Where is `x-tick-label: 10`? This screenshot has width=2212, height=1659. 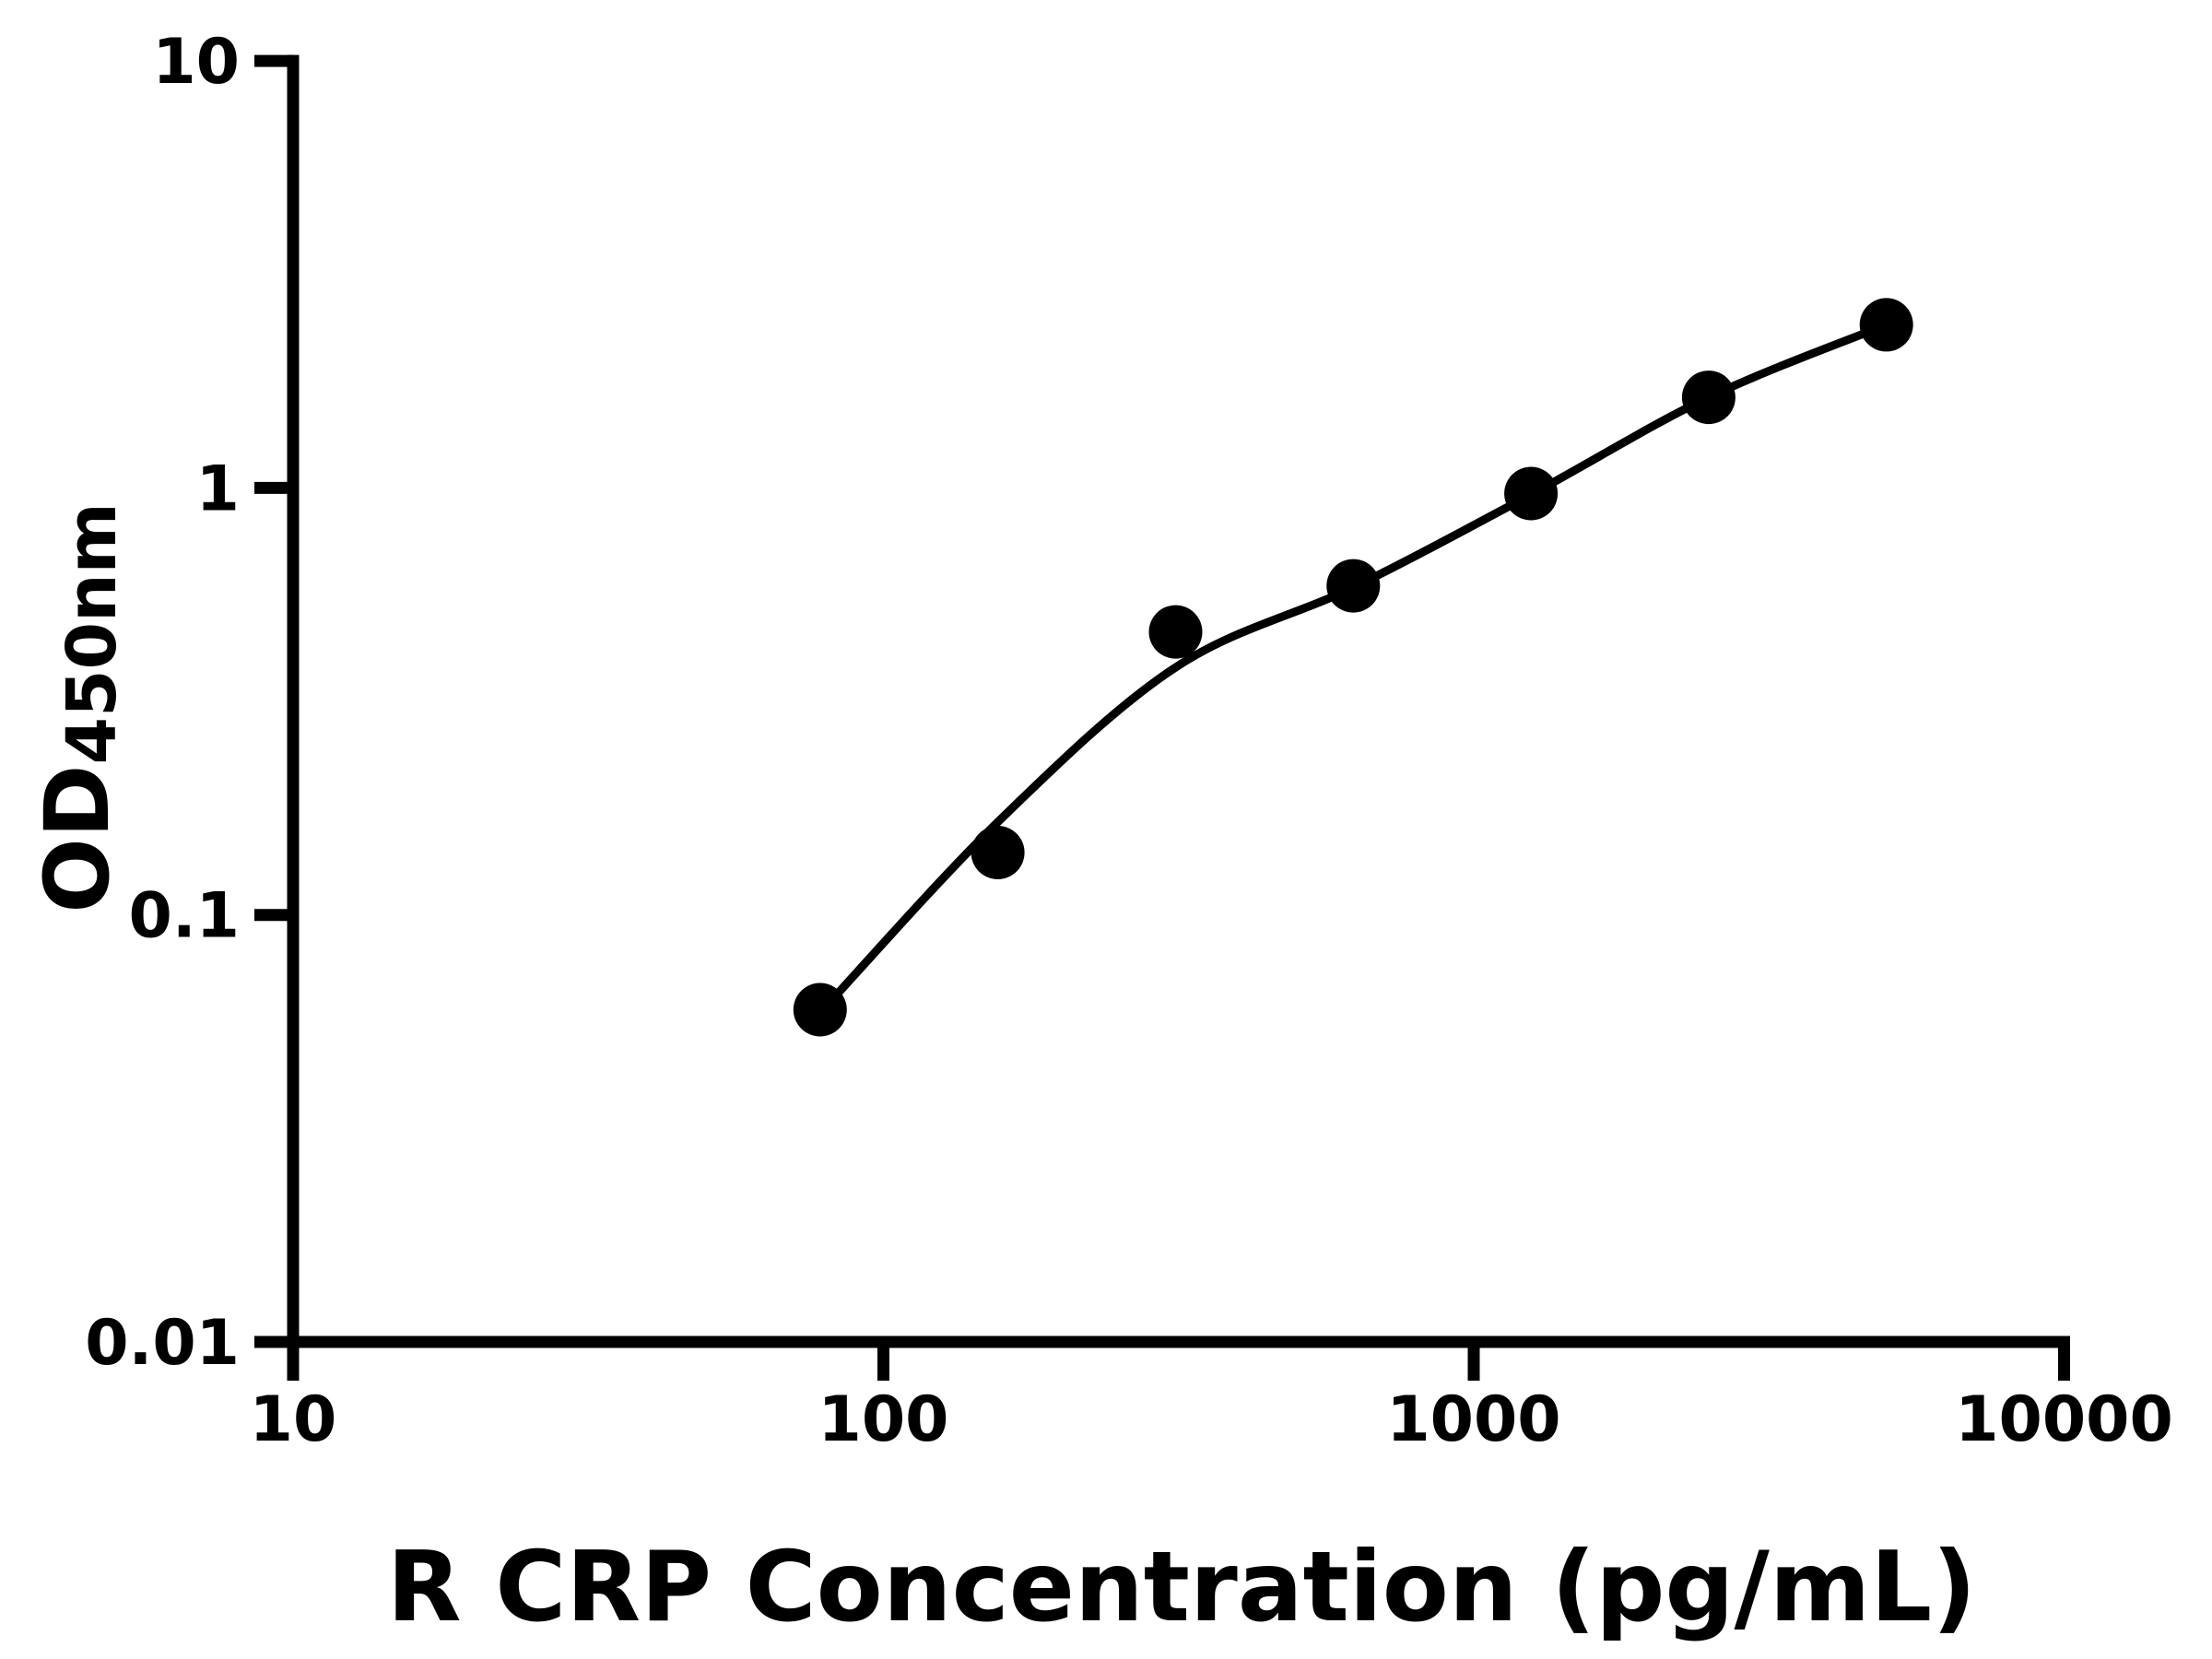
x-tick-label: 10 is located at coordinates (293, 1419).